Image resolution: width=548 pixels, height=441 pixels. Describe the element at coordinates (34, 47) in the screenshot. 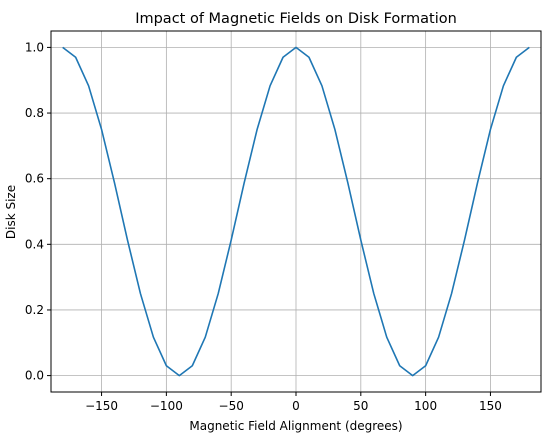

I see `y-tick-label: 1.0` at that location.